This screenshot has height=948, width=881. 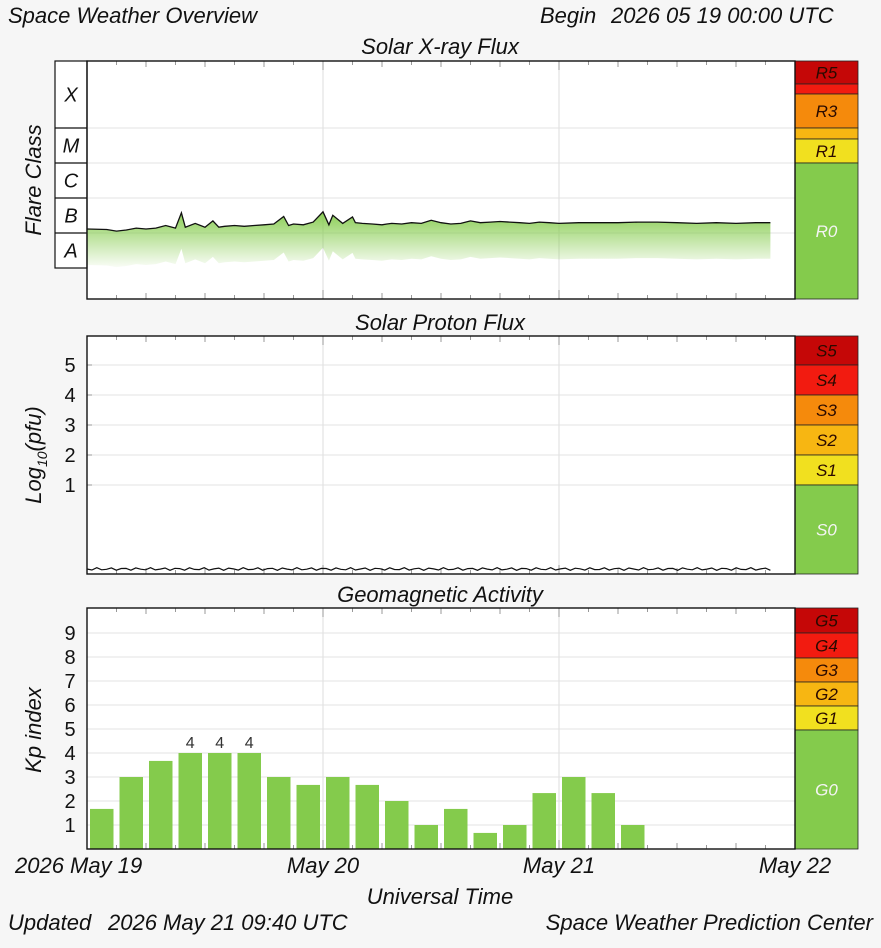 I want to click on flare-class-label: X, so click(x=70, y=96).